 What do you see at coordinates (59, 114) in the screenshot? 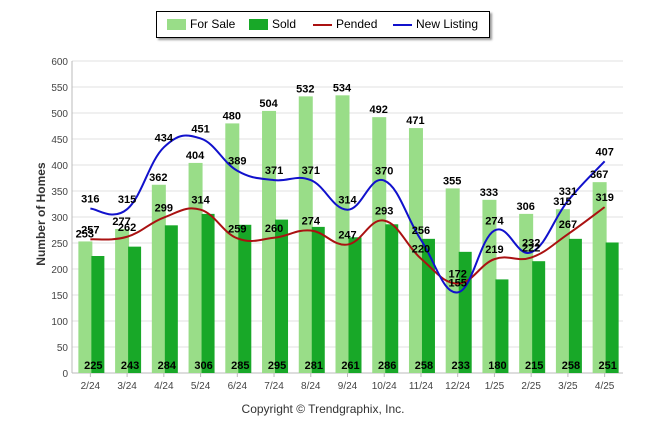
I see `y-tick-label: 500` at bounding box center [59, 114].